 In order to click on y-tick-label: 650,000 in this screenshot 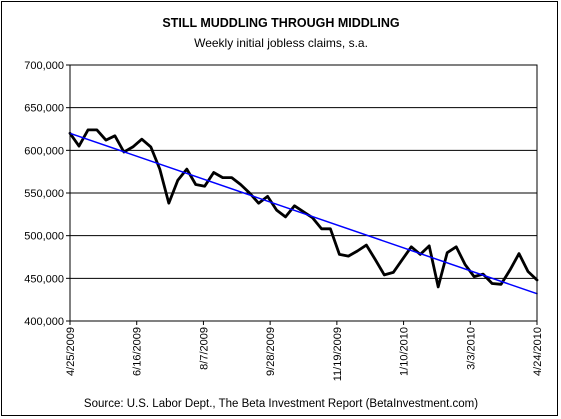, I will do `click(44, 109)`.